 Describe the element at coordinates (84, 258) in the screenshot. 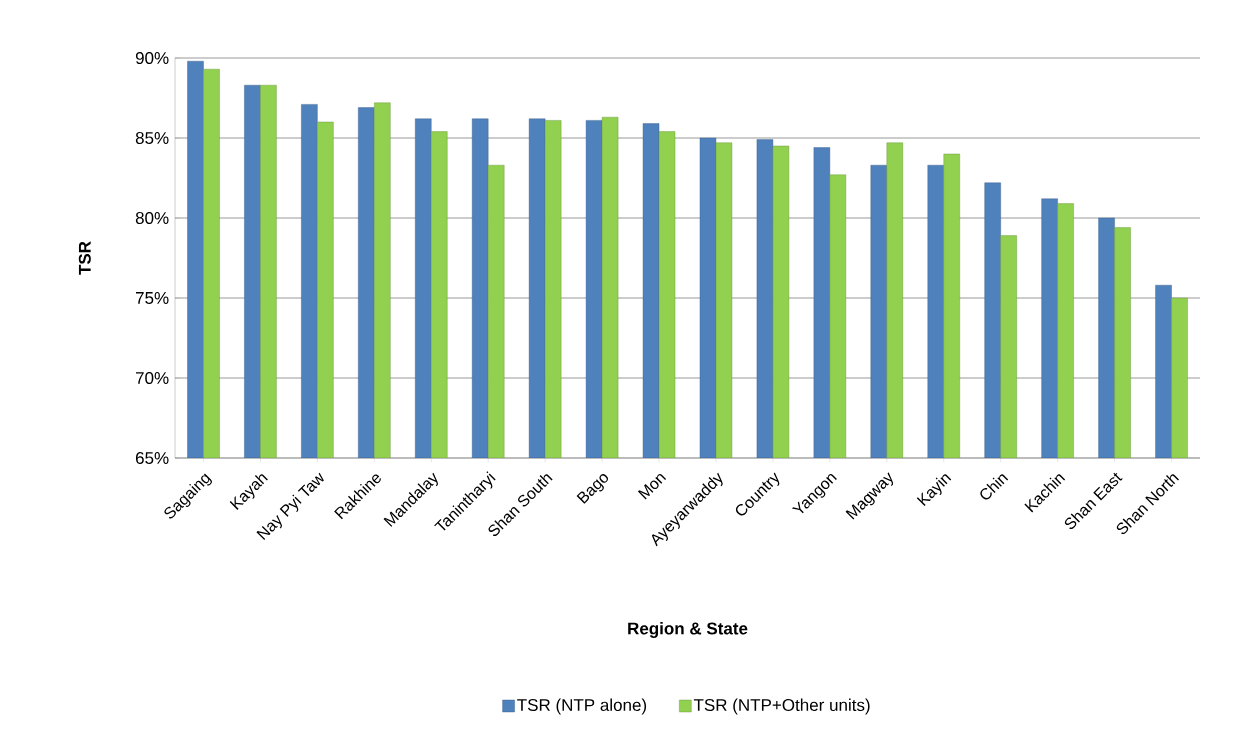

I see `y-axis-title: TSR` at that location.